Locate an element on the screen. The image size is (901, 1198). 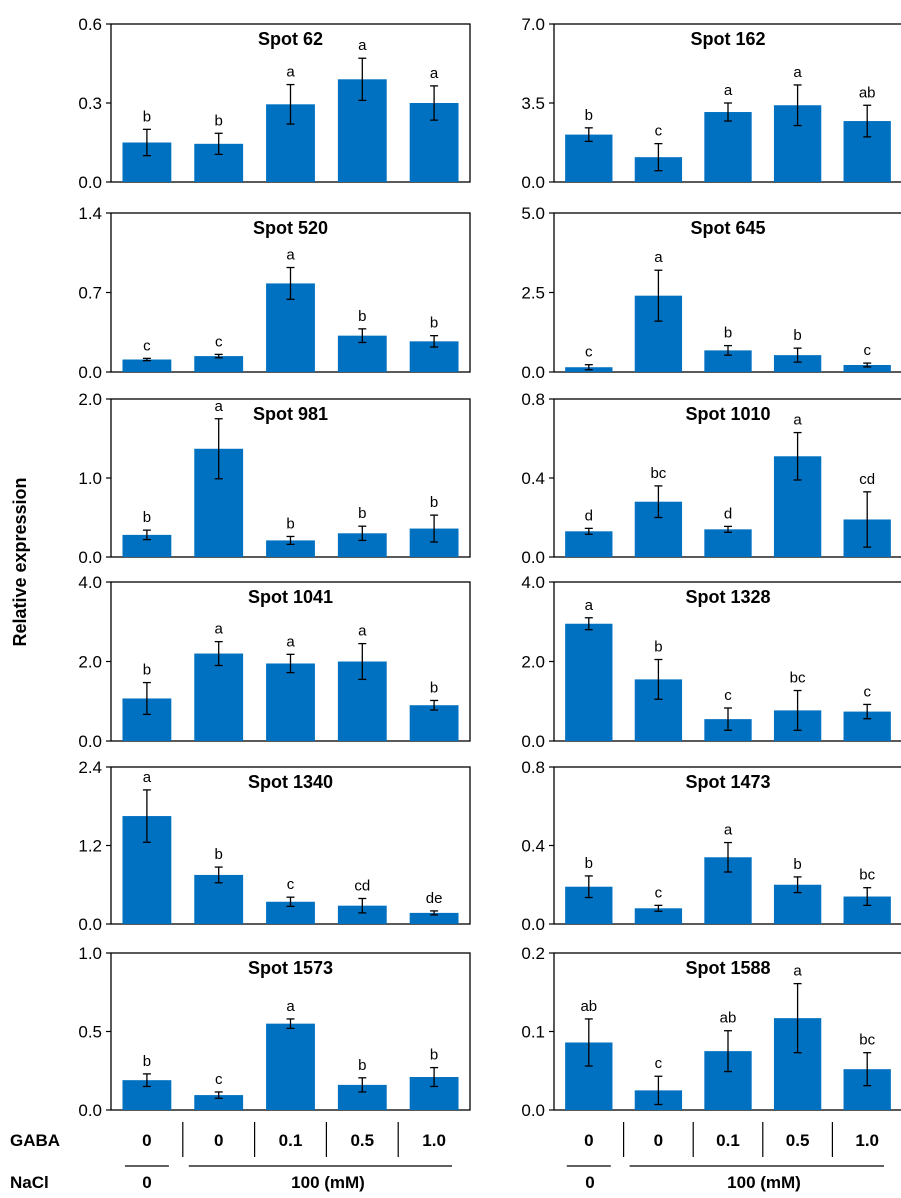
y-tick-label: 0.1 is located at coordinates (533, 1032).